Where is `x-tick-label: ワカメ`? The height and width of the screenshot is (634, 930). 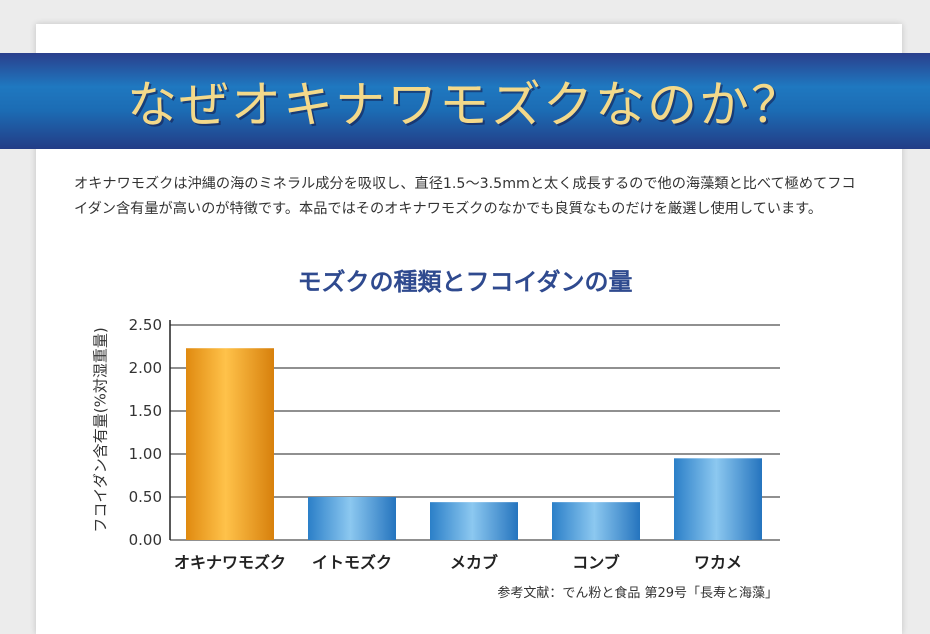 x-tick-label: ワカメ is located at coordinates (718, 562).